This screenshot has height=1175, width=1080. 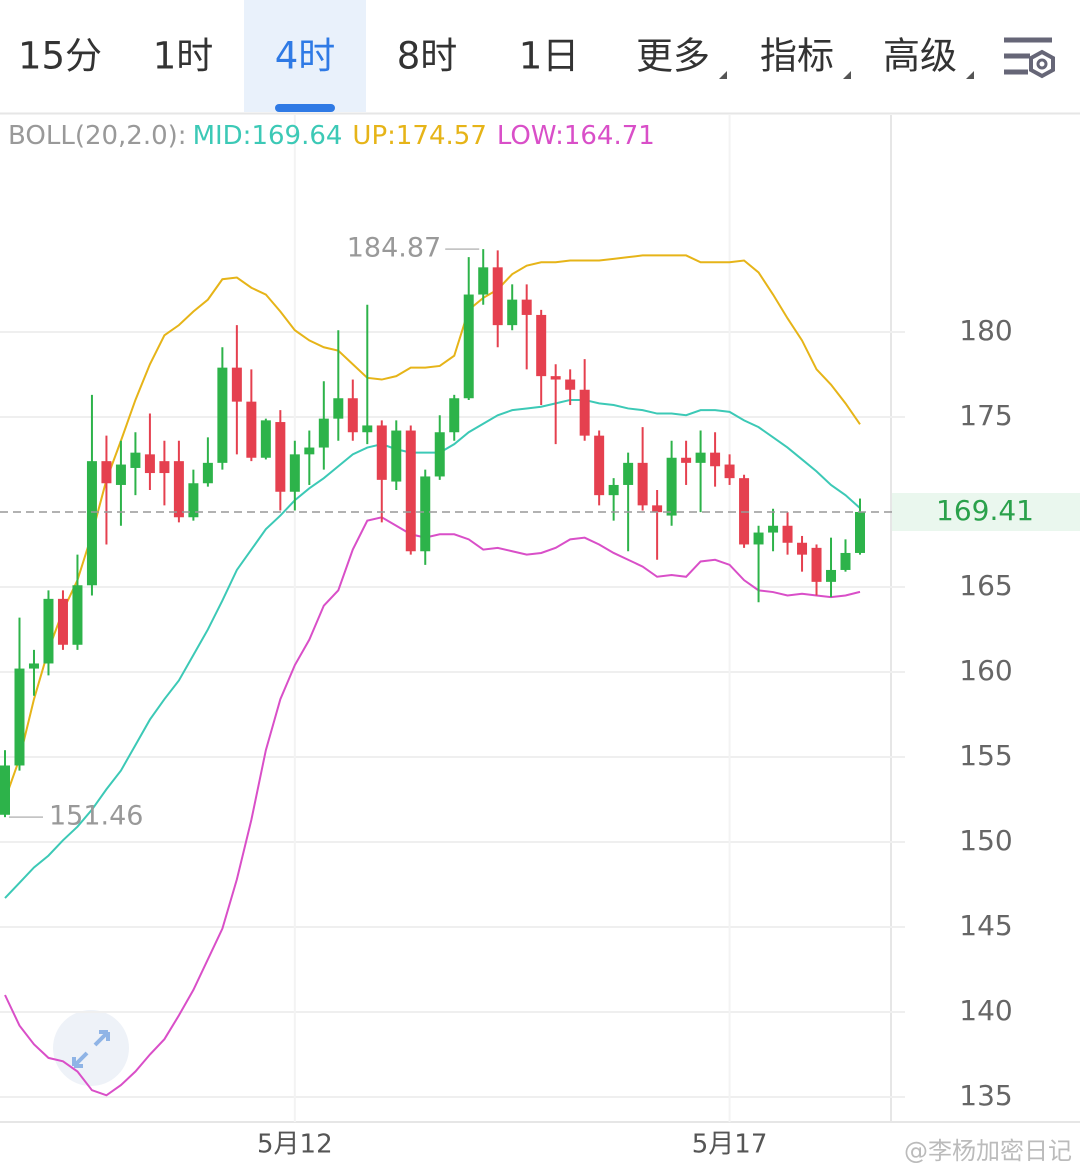 I want to click on tab: 1日, so click(x=549, y=56).